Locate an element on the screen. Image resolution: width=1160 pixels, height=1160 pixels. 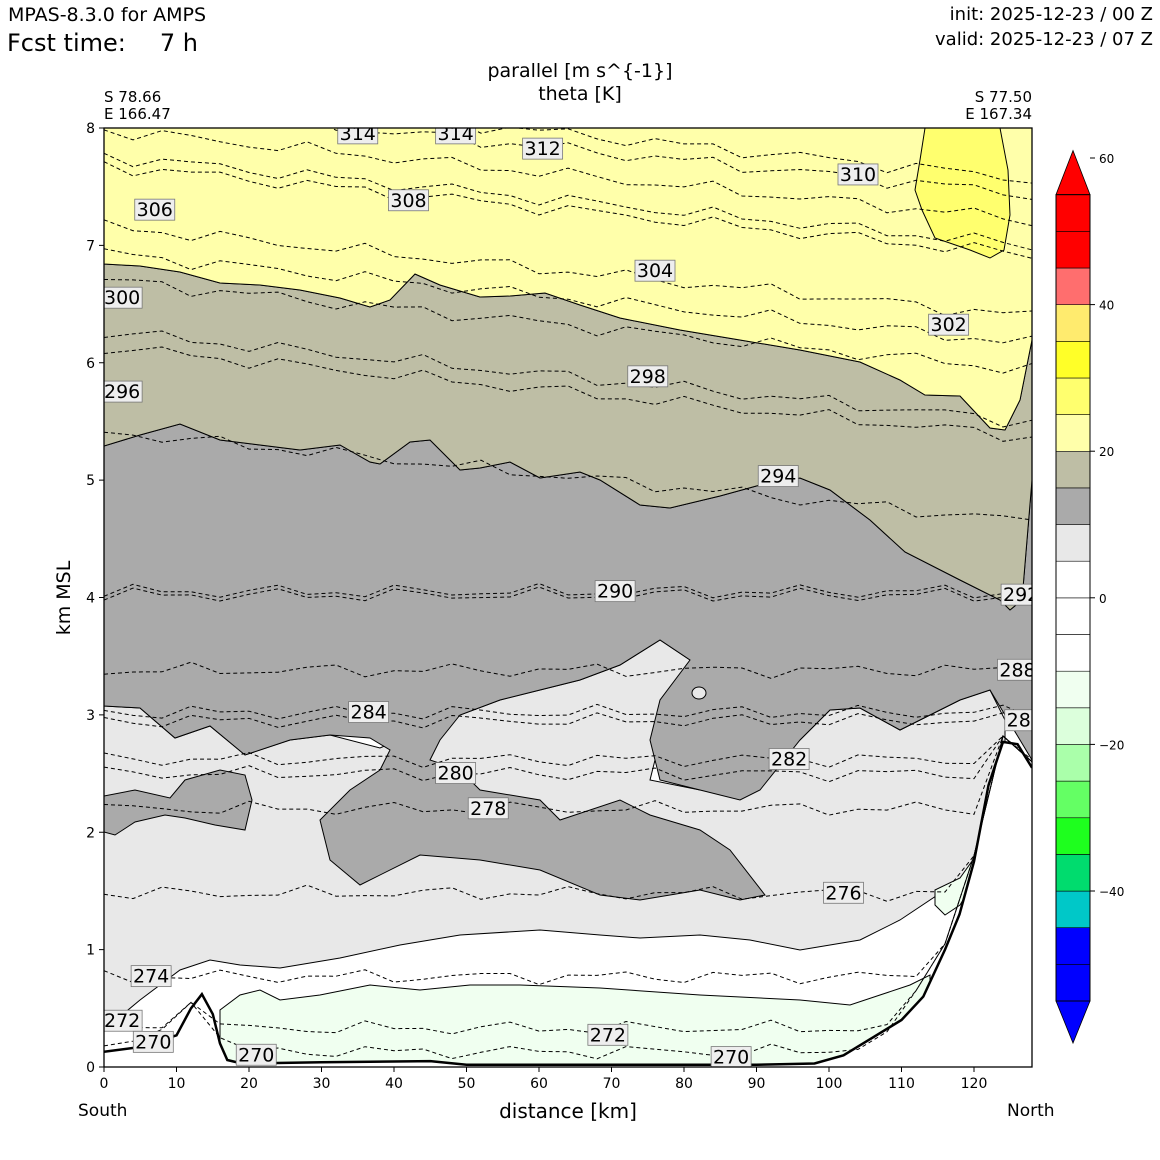
theta-contour-label: 276 is located at coordinates (843, 892).